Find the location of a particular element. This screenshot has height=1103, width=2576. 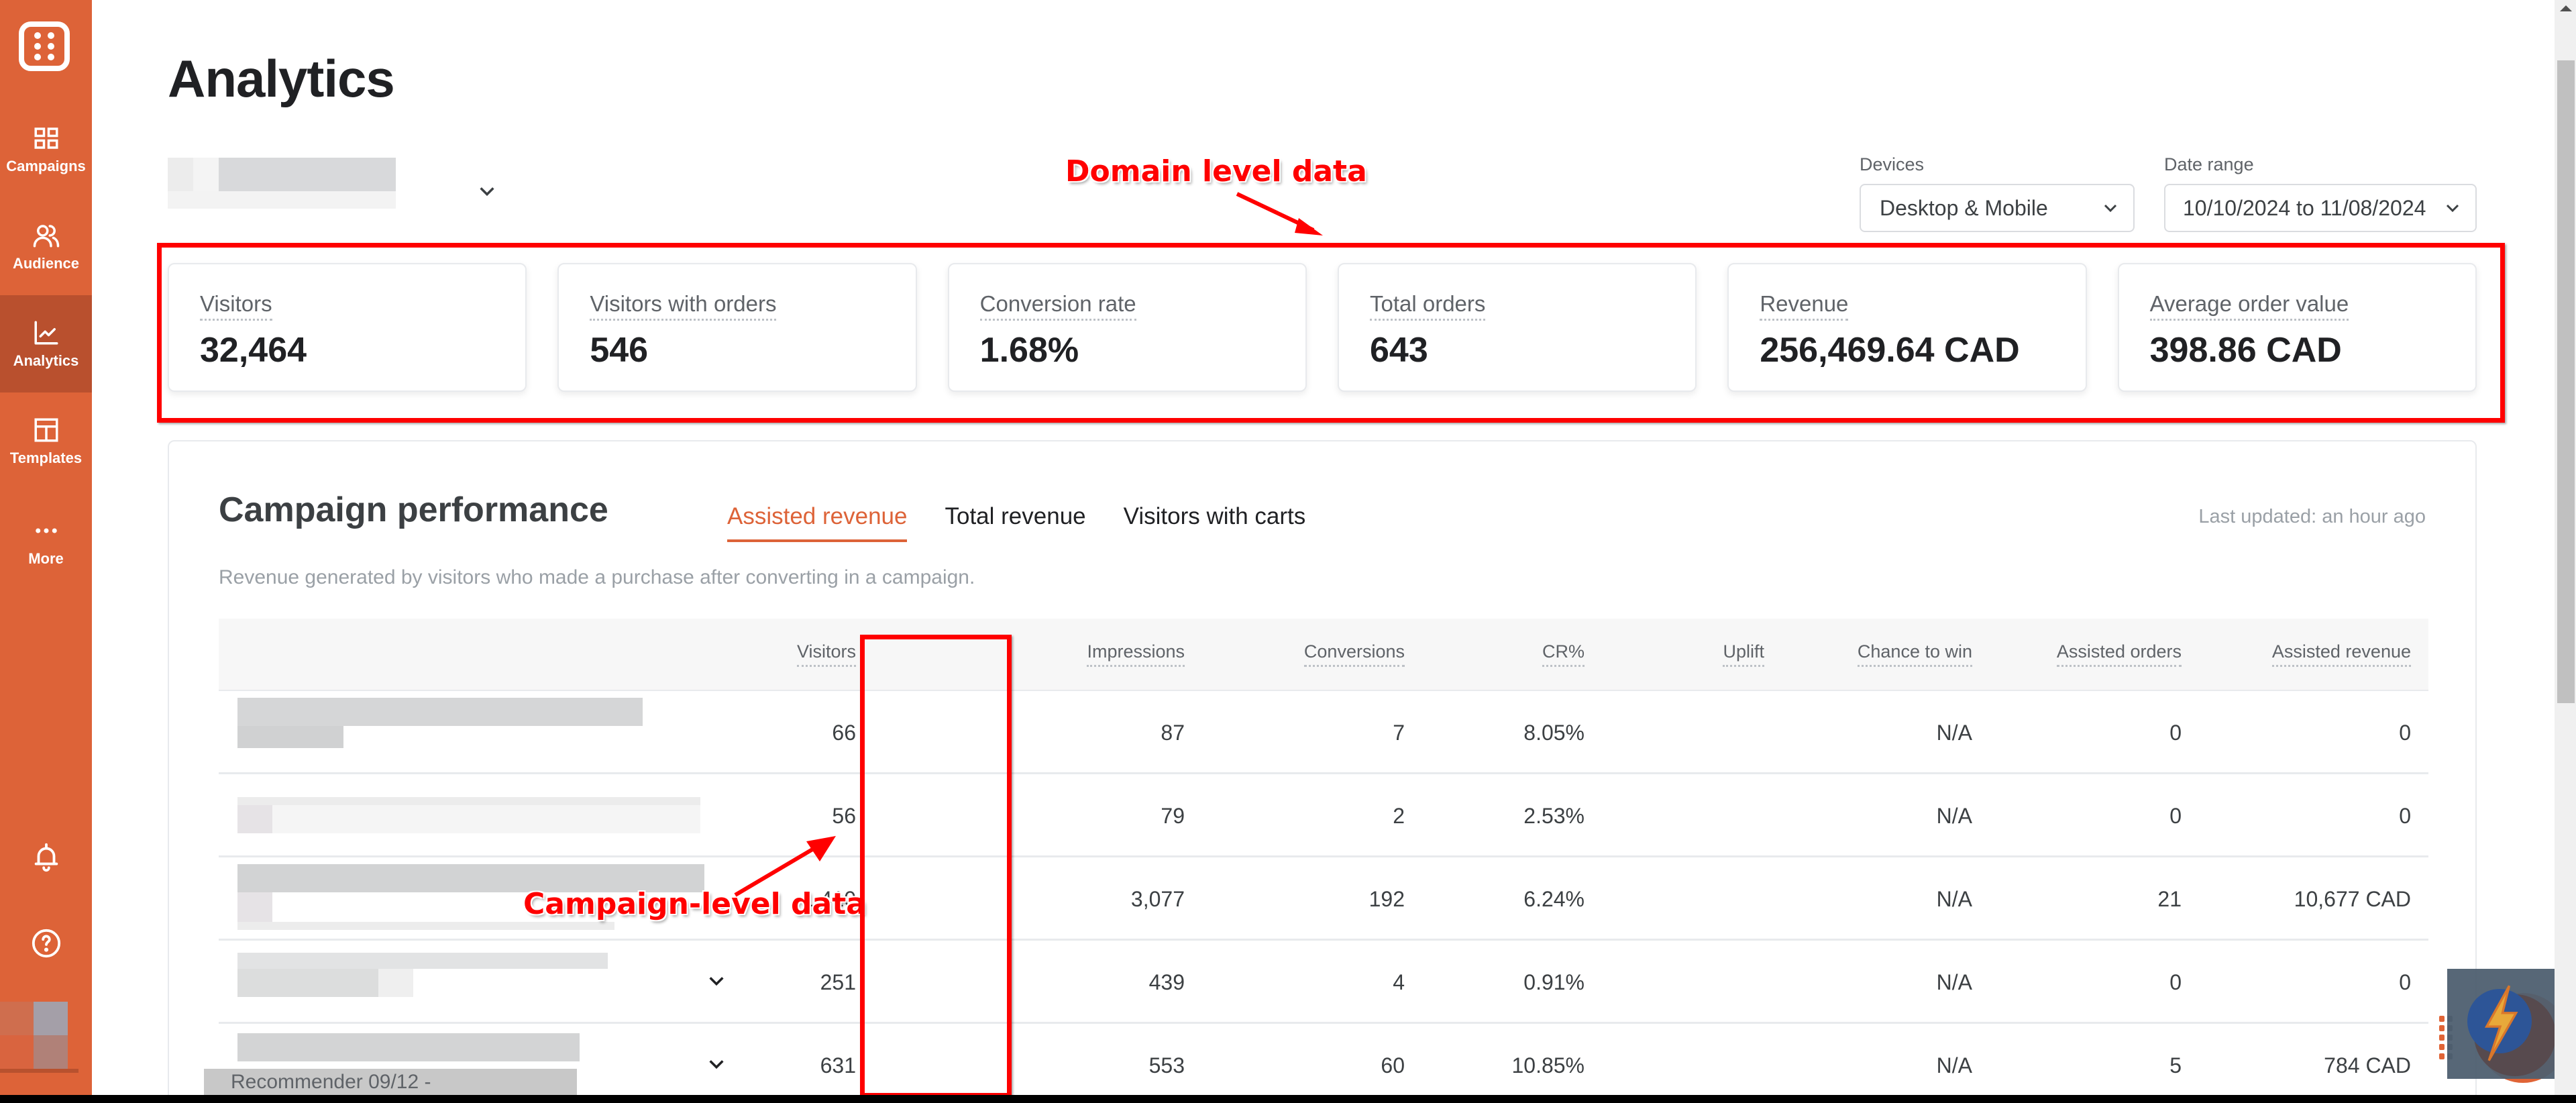

tab-visitors-with-carts: Visitors with carts is located at coordinates (1214, 516).